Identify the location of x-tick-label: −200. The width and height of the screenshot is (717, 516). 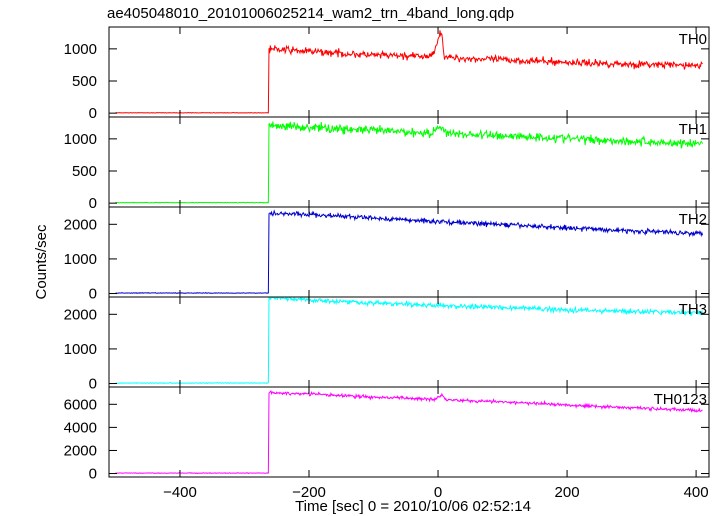
(309, 492).